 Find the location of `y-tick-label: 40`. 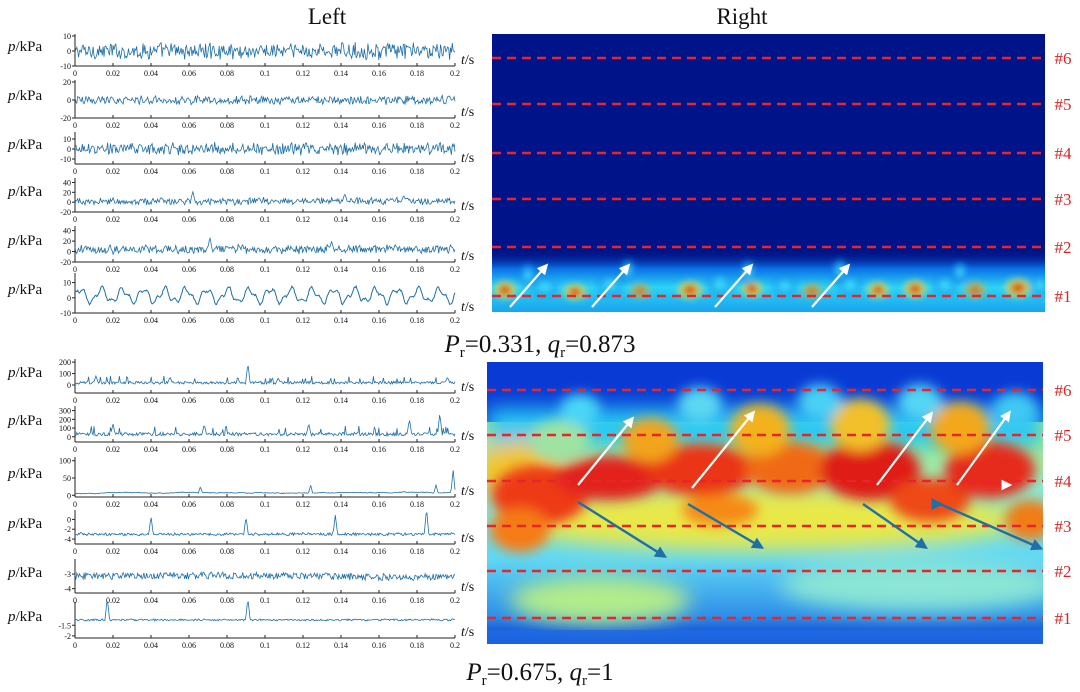

y-tick-label: 40 is located at coordinates (67, 182).